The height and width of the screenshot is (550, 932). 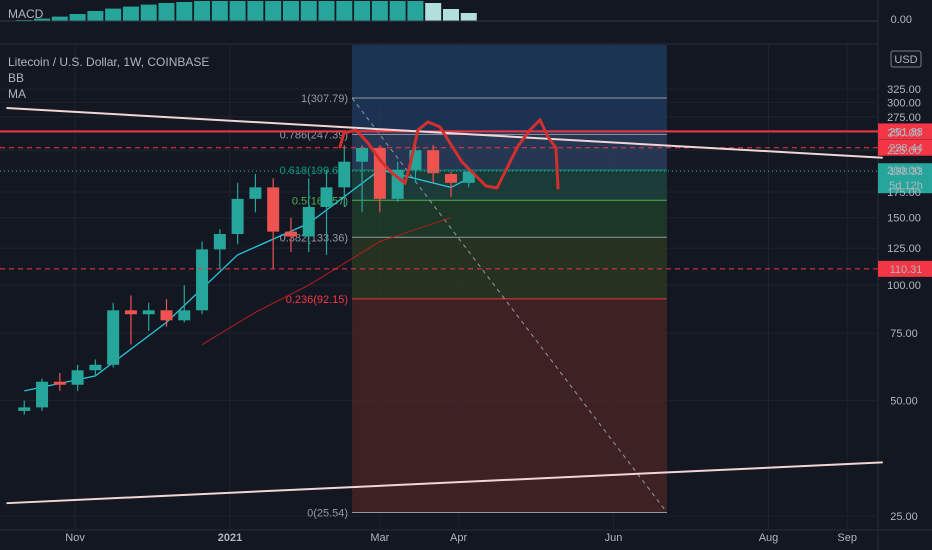 I want to click on price-axis-tick-label: 125.00, so click(x=904, y=249).